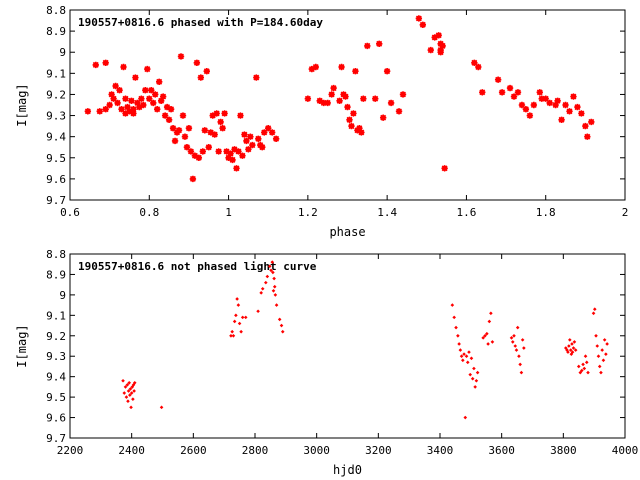 The image size is (640, 480). I want to click on x-tick-label: 3200, so click(378, 450).